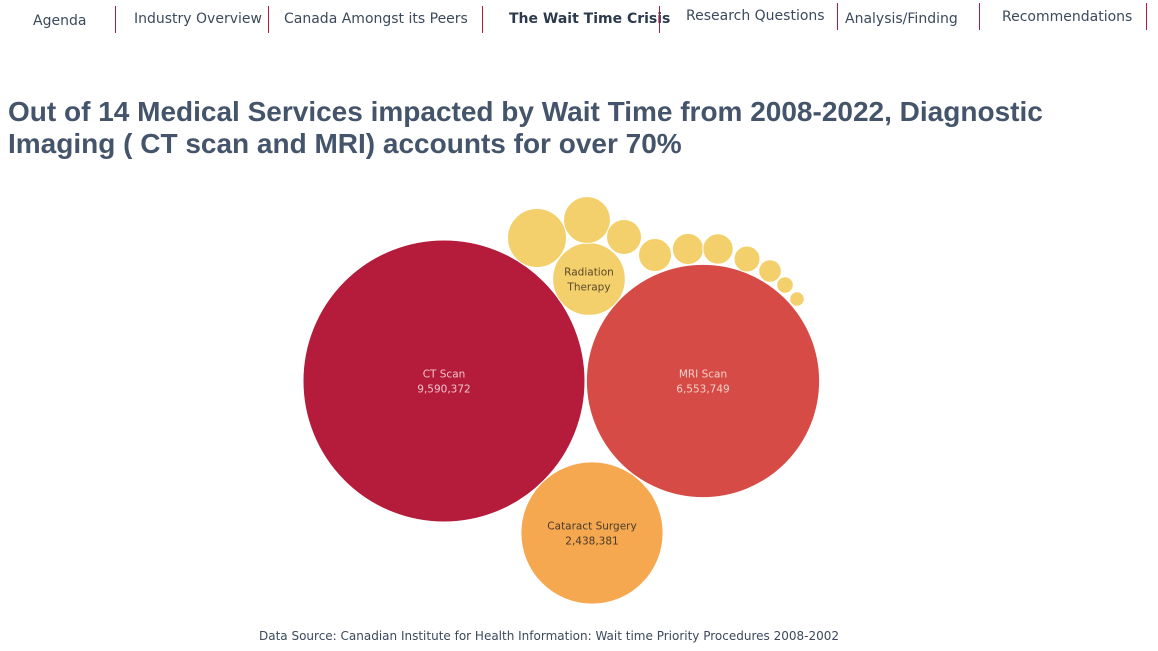 The image size is (1158, 651). I want to click on bubble-value-label: 6,553,749, so click(702, 390).